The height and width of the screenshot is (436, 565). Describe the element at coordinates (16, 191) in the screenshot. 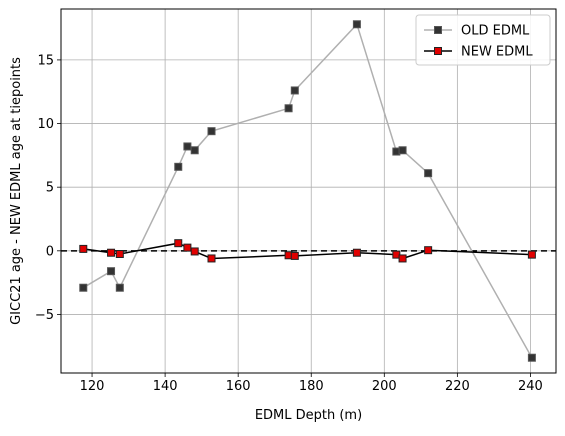

I see `y-axis-label: GICC21 age - NEW EDML age at tiepoints` at that location.